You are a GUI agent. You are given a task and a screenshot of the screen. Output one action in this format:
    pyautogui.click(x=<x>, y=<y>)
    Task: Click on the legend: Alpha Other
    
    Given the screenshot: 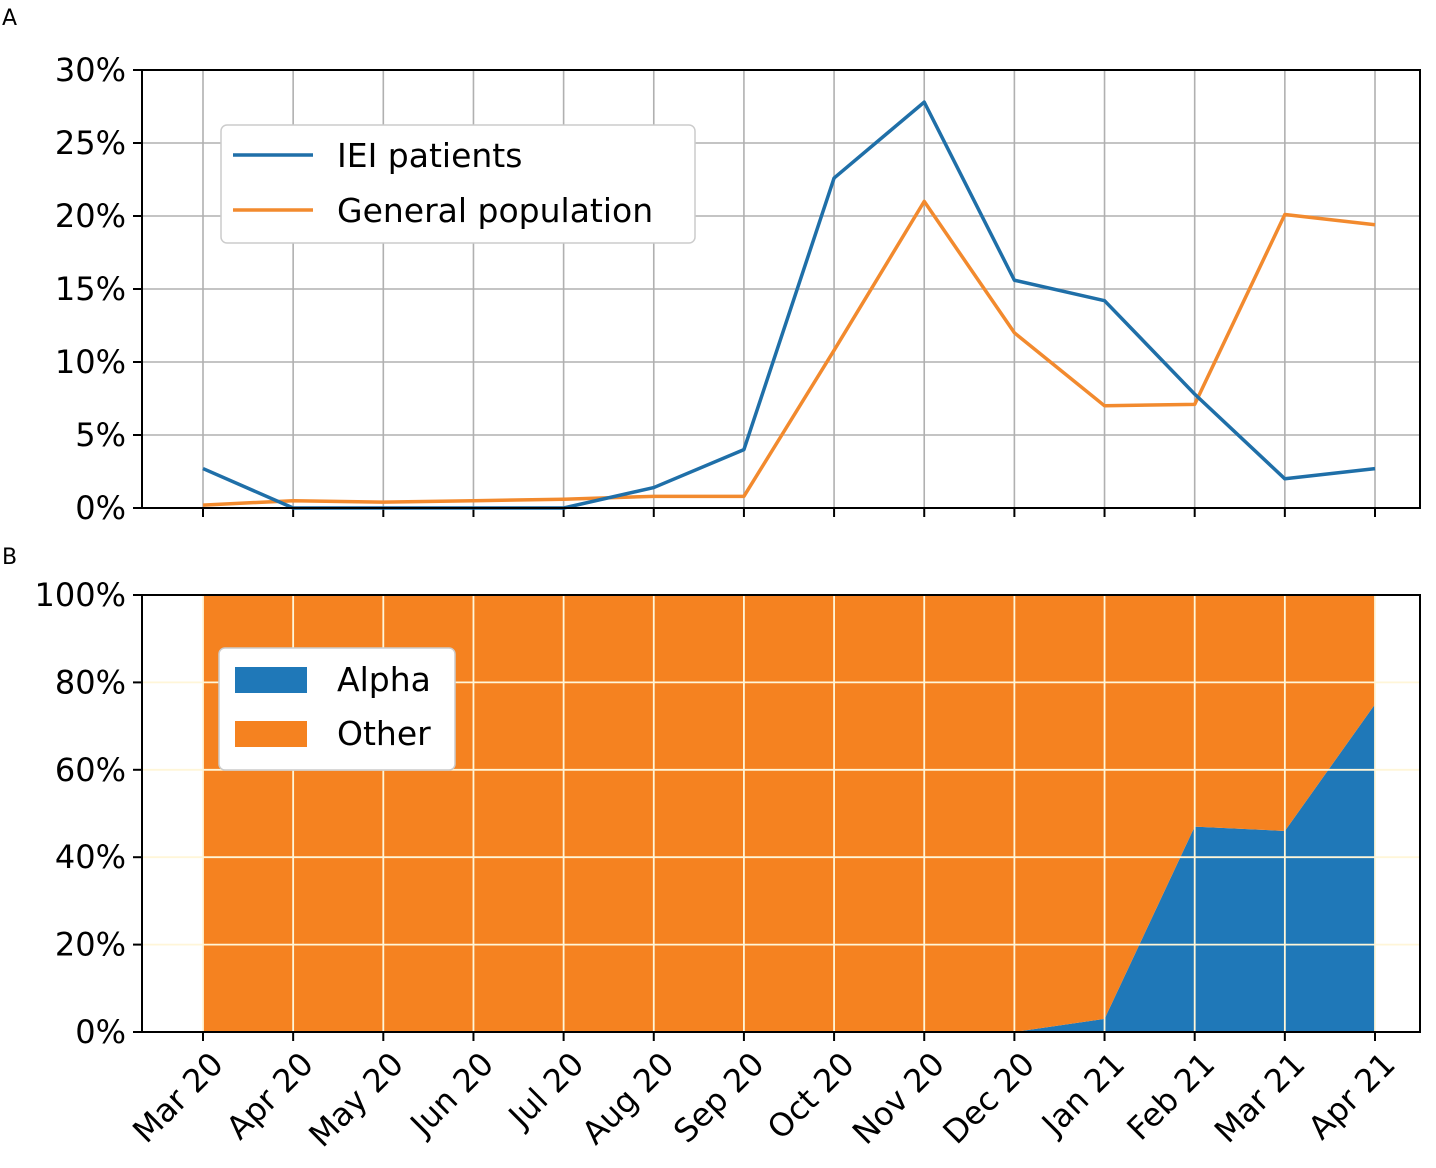 What is the action you would take?
    pyautogui.click(x=337, y=709)
    